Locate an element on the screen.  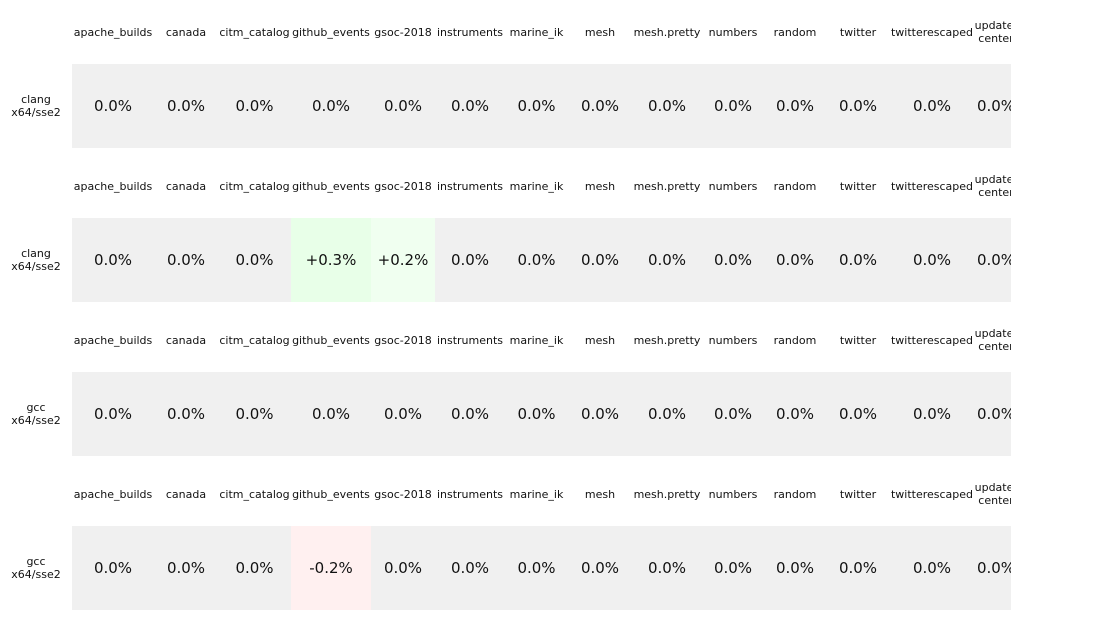
value-cell: +0.3% is located at coordinates (331, 260).